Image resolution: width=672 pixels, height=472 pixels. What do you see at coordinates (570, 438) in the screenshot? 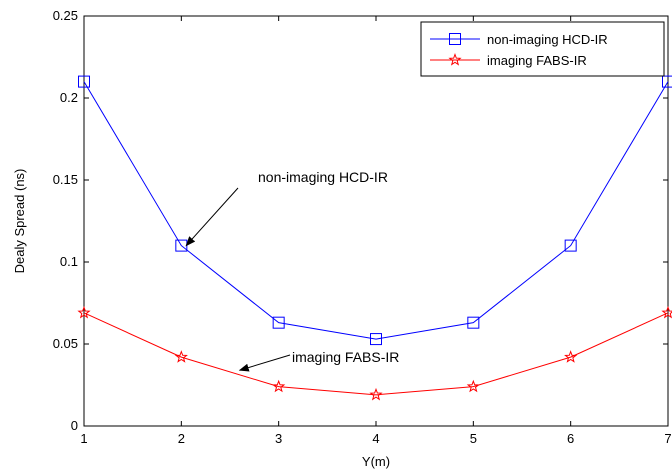
I see `x-tick-label: 6` at bounding box center [570, 438].